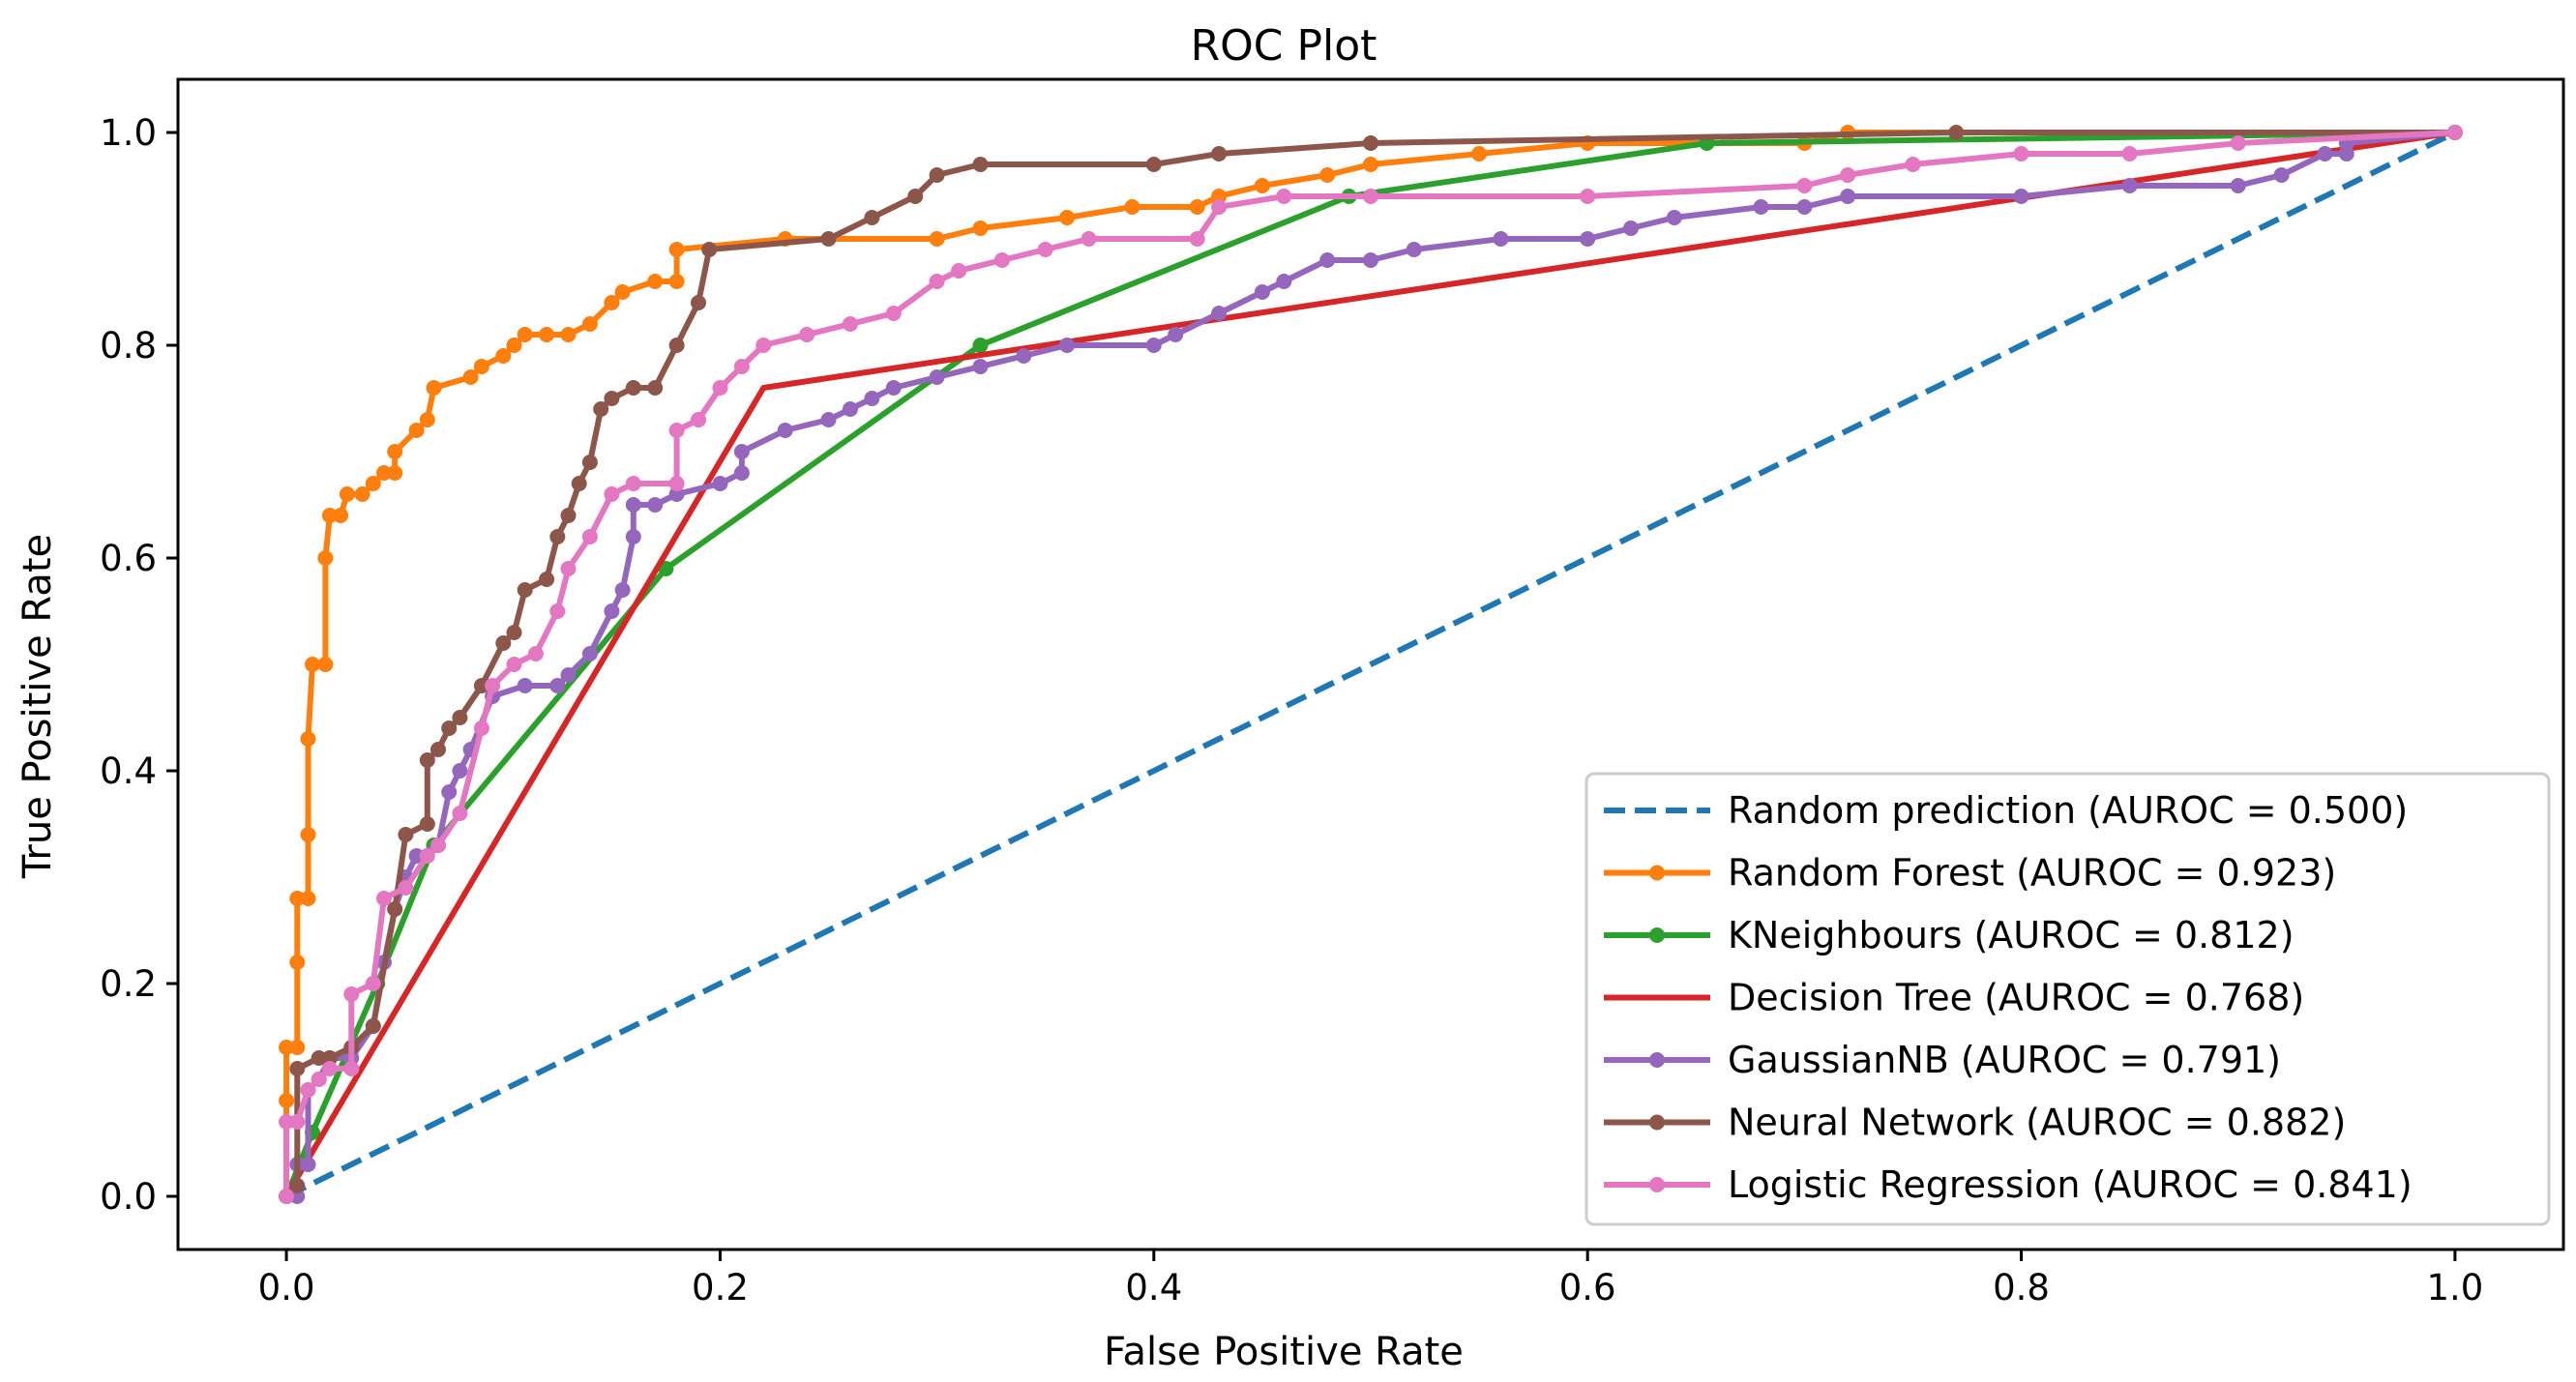 Image resolution: width=2576 pixels, height=1382 pixels. Describe the element at coordinates (2032, 873) in the screenshot. I see `legend-label: Random Forest (AUROC = 0.923)` at that location.